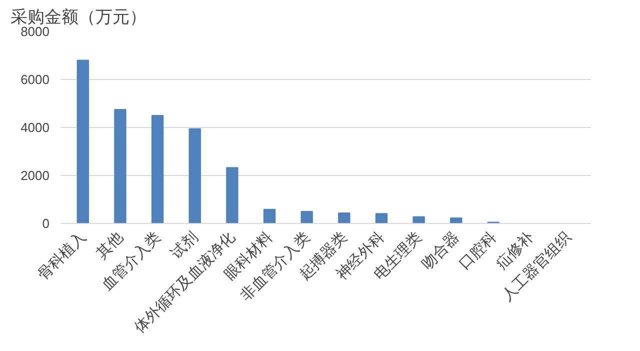 Image resolution: width=640 pixels, height=351 pixels. I want to click on y-tick-label: 6000, so click(35, 79).